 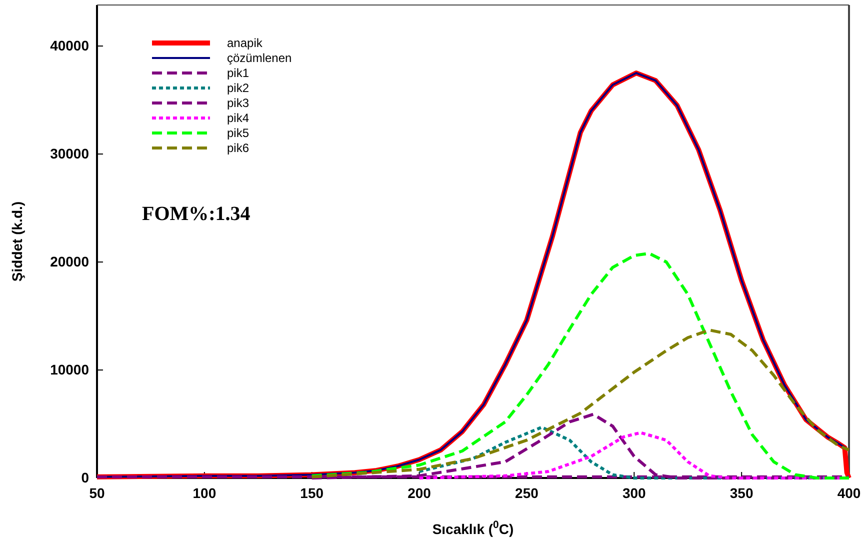 I want to click on y-tick-label: 30000, so click(x=70, y=154).